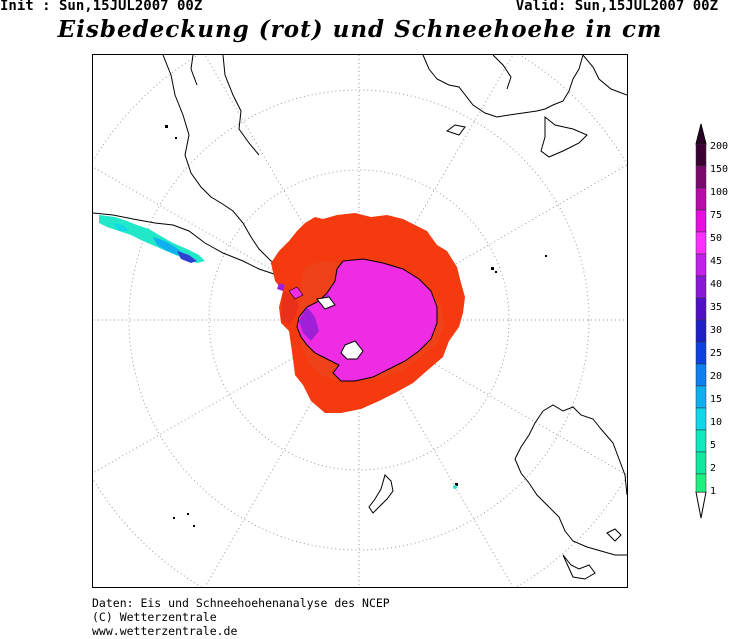 The image size is (732, 639). Describe the element at coordinates (716, 261) in the screenshot. I see `legend-label: 45` at that location.